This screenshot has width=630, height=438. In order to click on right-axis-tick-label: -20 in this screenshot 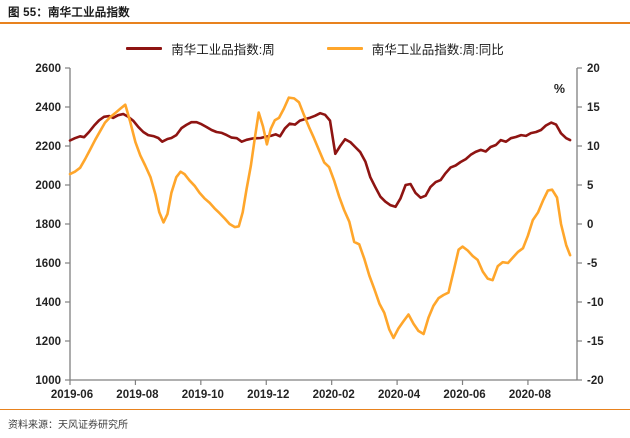, I will do `click(595, 381)`.